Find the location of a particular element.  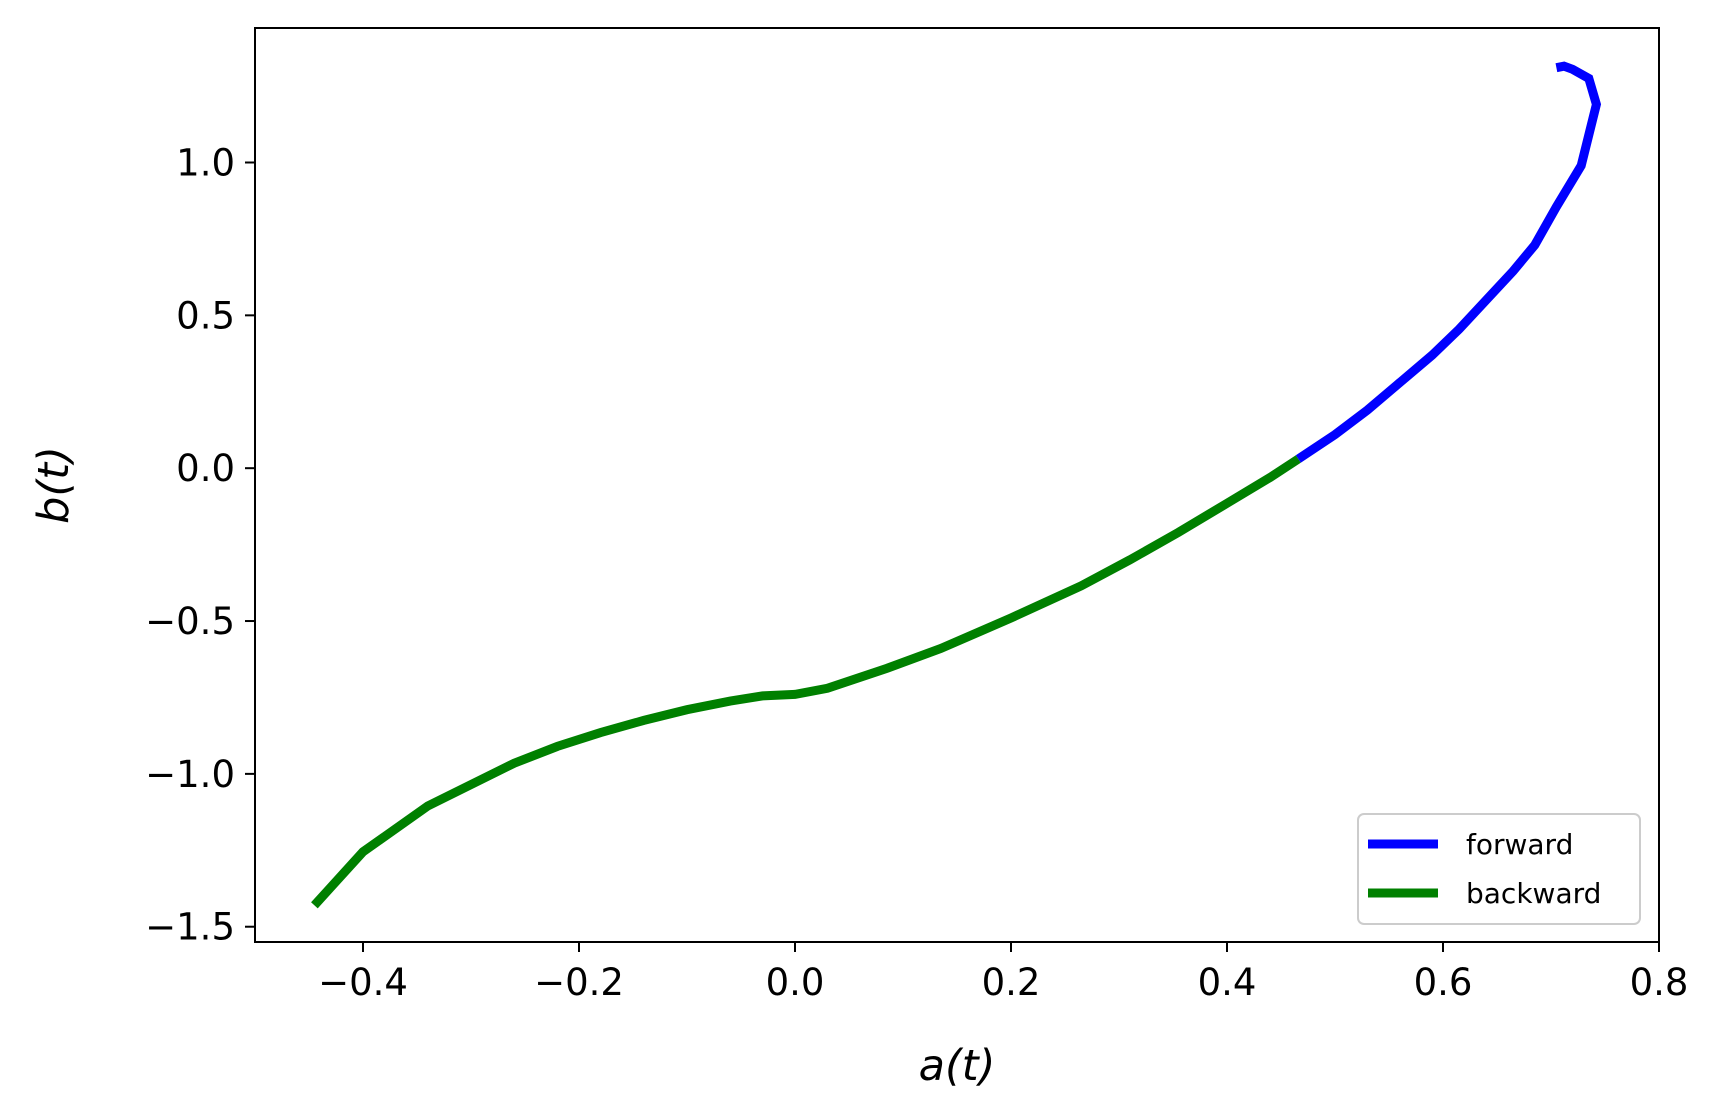

y-axis-label: b(t) is located at coordinates (54, 485).